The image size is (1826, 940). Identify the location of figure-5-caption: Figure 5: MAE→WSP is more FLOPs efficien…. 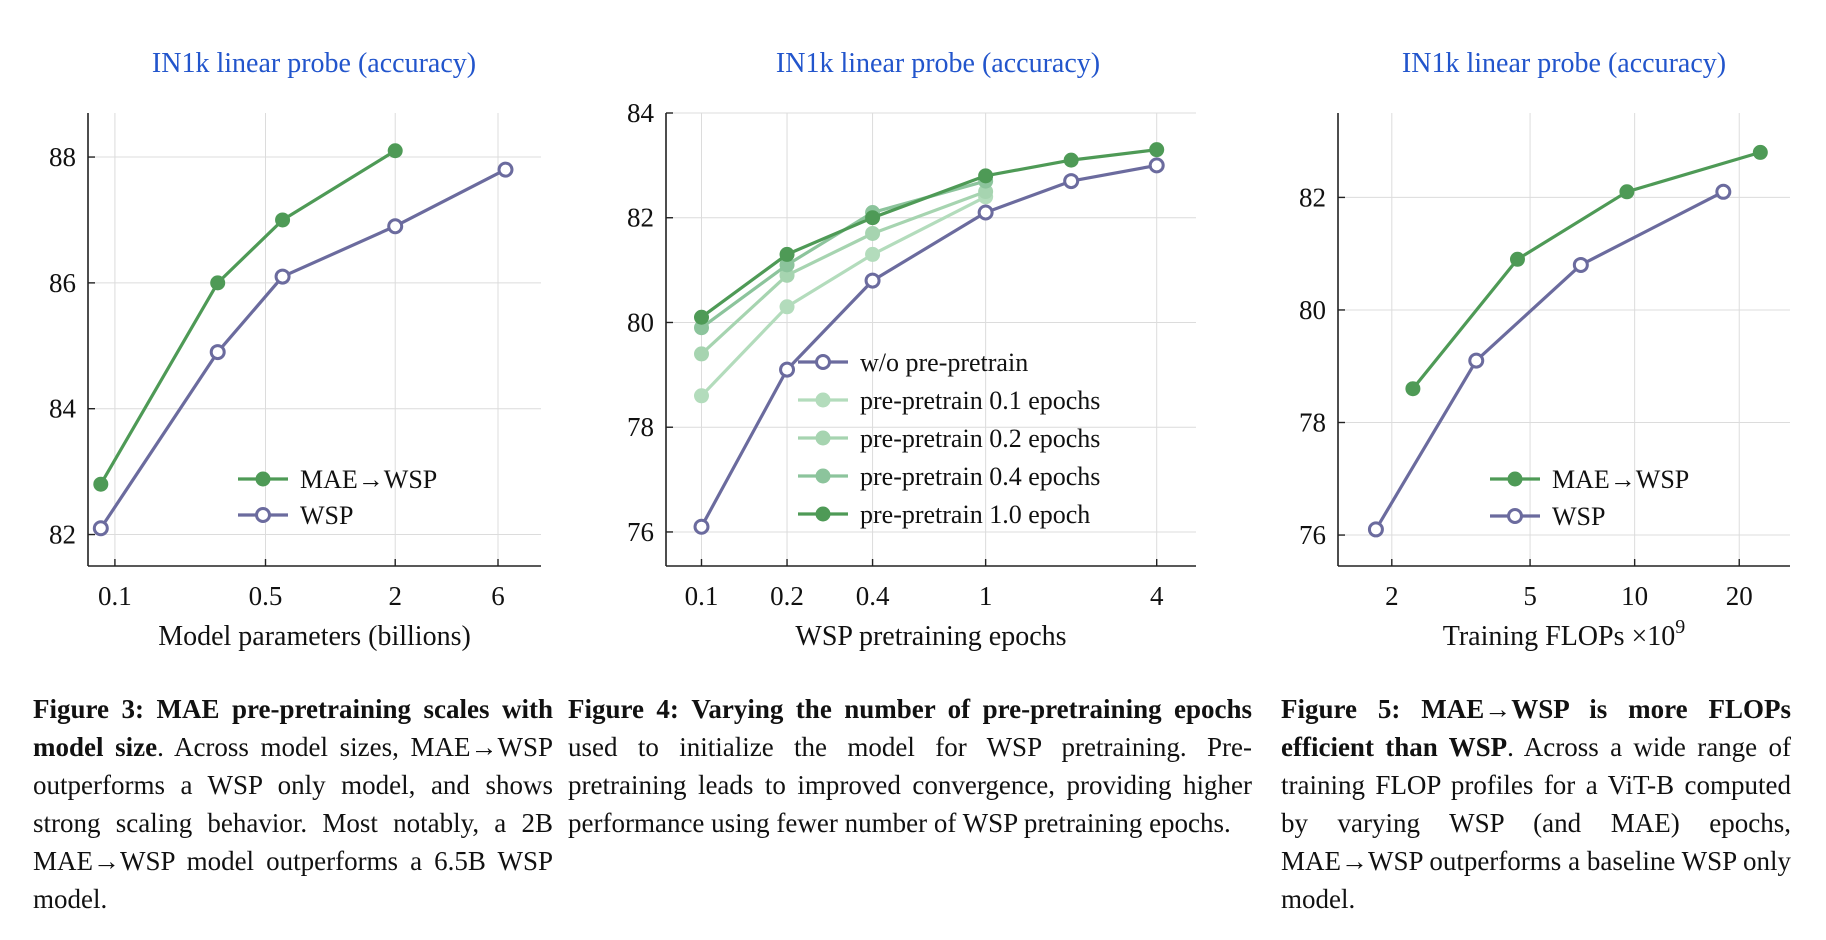
(1536, 804).